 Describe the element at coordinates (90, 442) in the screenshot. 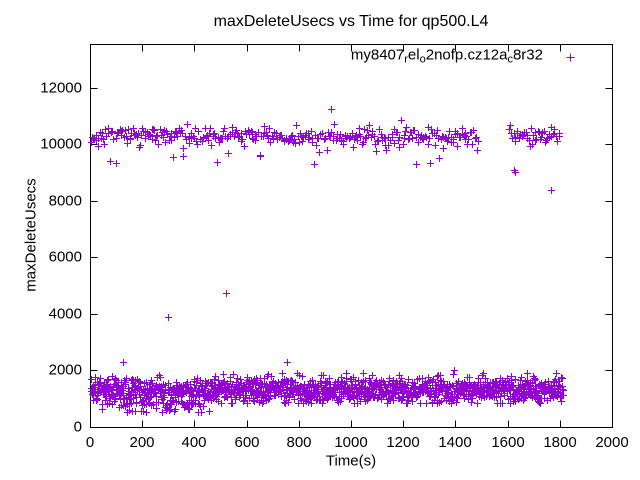

I see `x-tick-label: 0` at that location.